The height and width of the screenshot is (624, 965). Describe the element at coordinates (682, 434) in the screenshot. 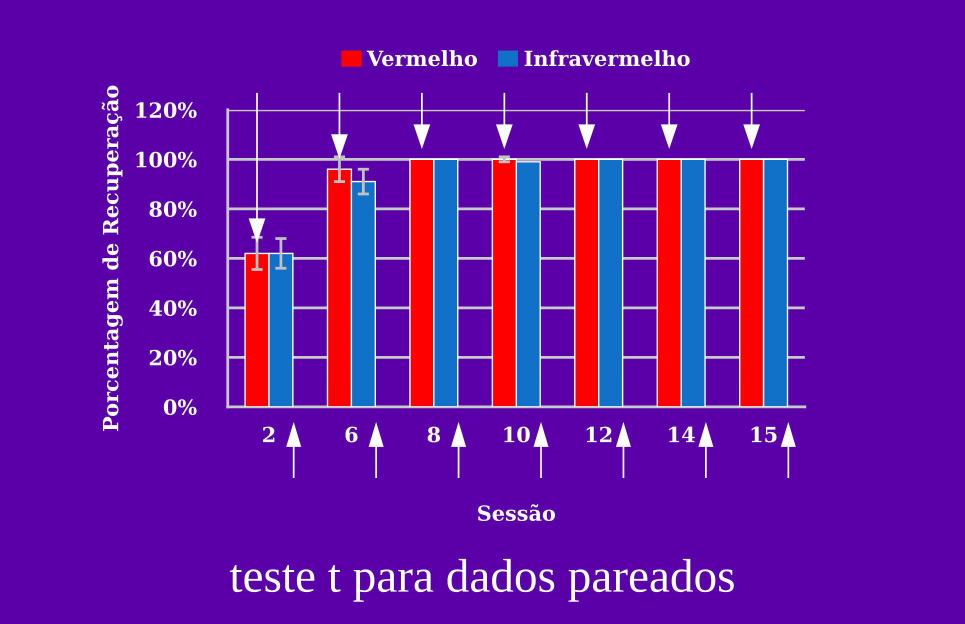

I see `x-tick-label: 14` at that location.